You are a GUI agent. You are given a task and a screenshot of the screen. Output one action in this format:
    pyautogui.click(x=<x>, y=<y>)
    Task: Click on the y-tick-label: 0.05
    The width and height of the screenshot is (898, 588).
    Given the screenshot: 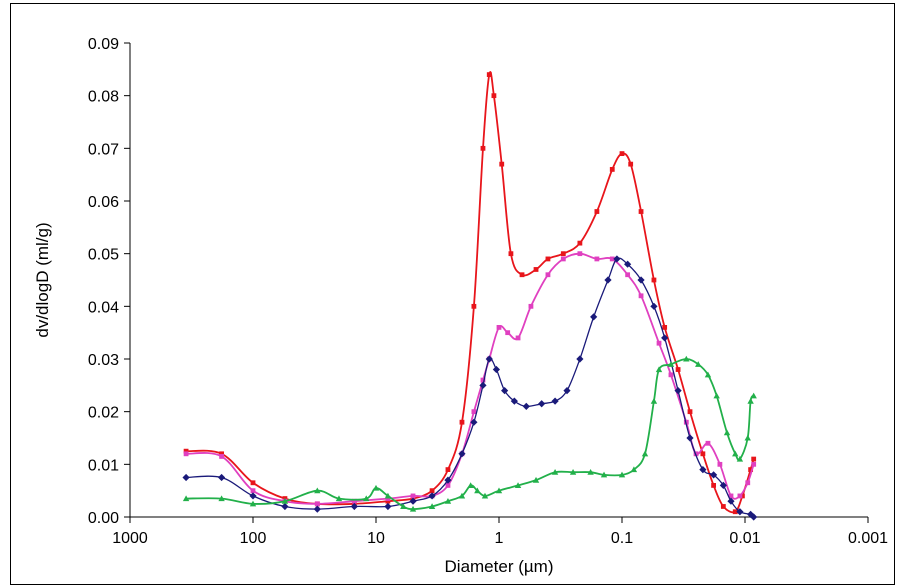 What is the action you would take?
    pyautogui.click(x=103, y=255)
    